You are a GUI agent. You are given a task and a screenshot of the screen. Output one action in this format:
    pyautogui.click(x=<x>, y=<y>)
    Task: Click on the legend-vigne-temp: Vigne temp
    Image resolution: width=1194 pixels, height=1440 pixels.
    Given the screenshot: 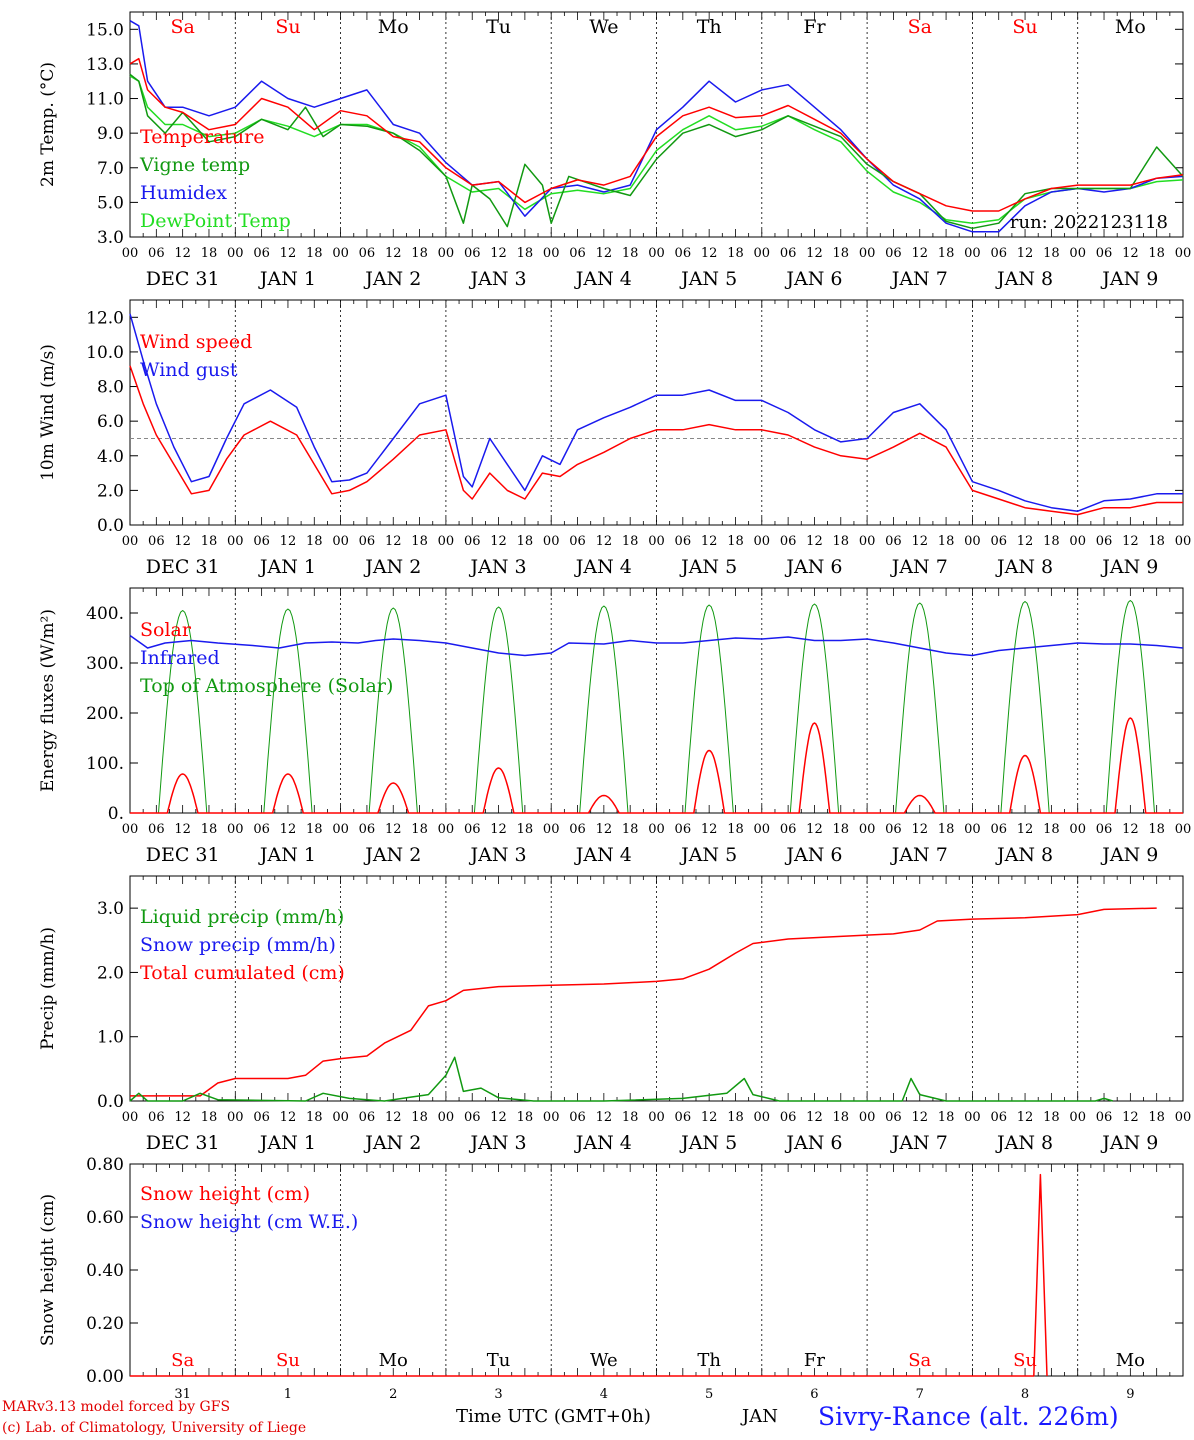 What is the action you would take?
    pyautogui.click(x=194, y=165)
    